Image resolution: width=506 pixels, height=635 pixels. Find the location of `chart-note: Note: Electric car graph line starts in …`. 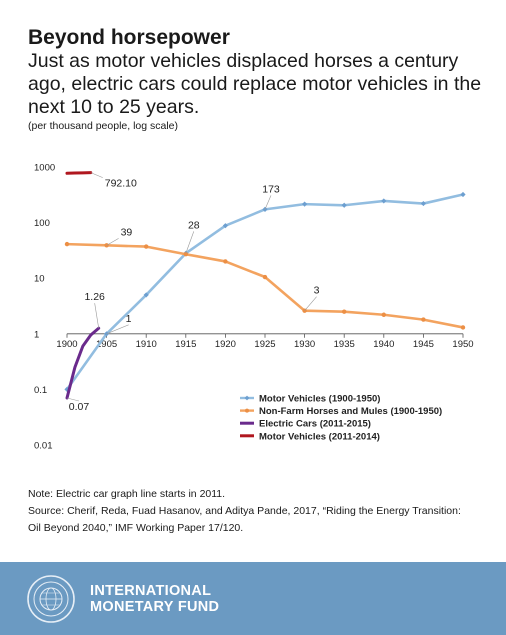

chart-note: Note: Electric car graph line starts in … is located at coordinates (127, 494).